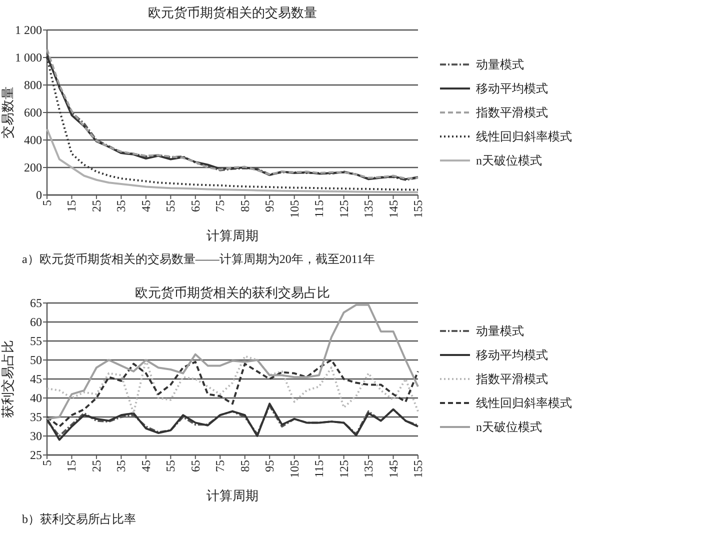 This screenshot has height=551, width=710. Describe the element at coordinates (7, 112) in the screenshot. I see `y-axis-title: 交易数量` at that location.